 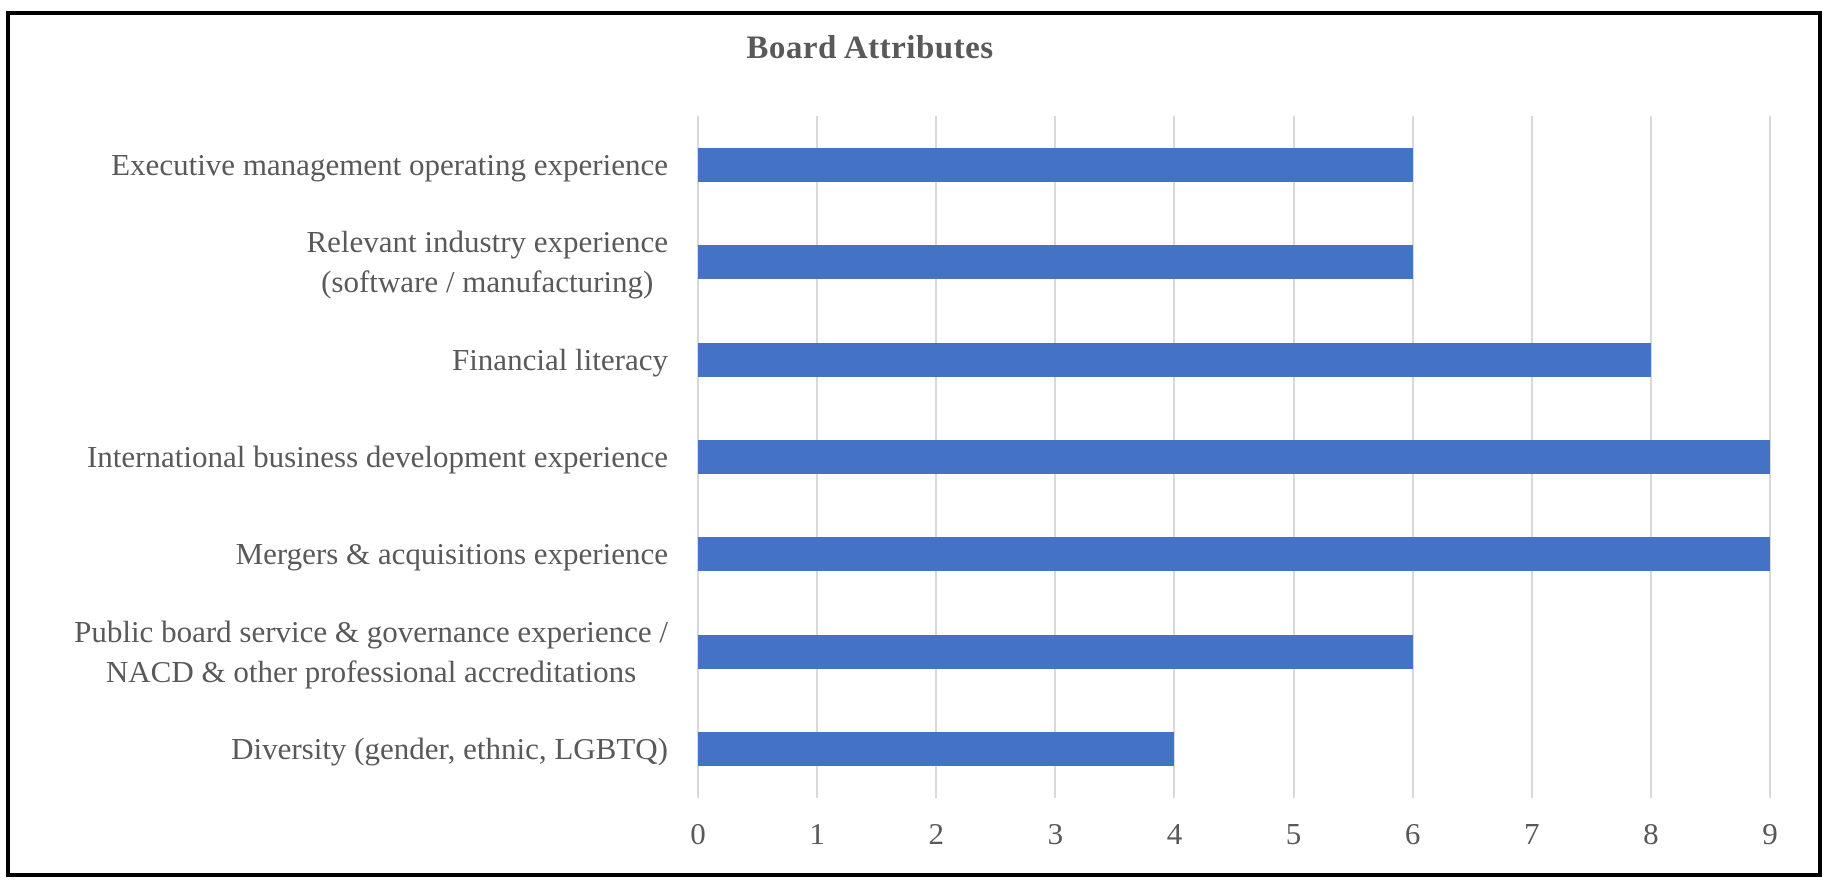 I want to click on category-label: Financial literacy, so click(x=559, y=359).